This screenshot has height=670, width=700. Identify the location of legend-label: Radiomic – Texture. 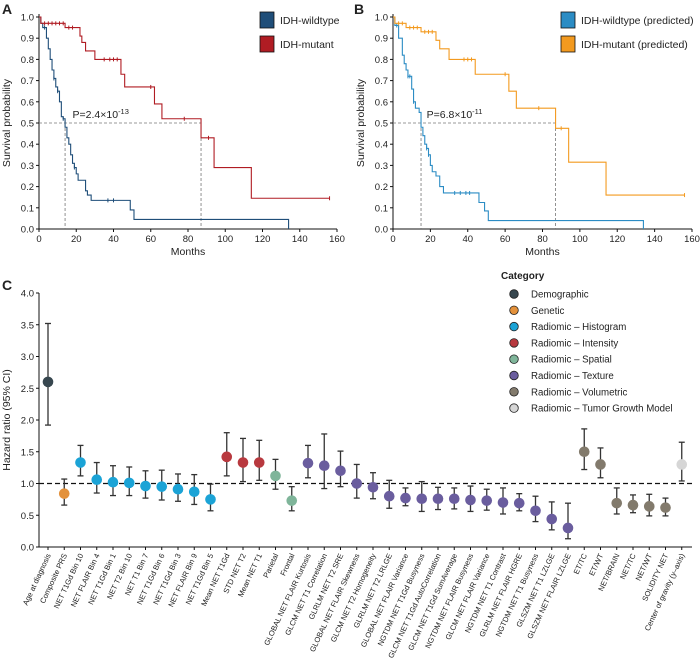
(572, 376).